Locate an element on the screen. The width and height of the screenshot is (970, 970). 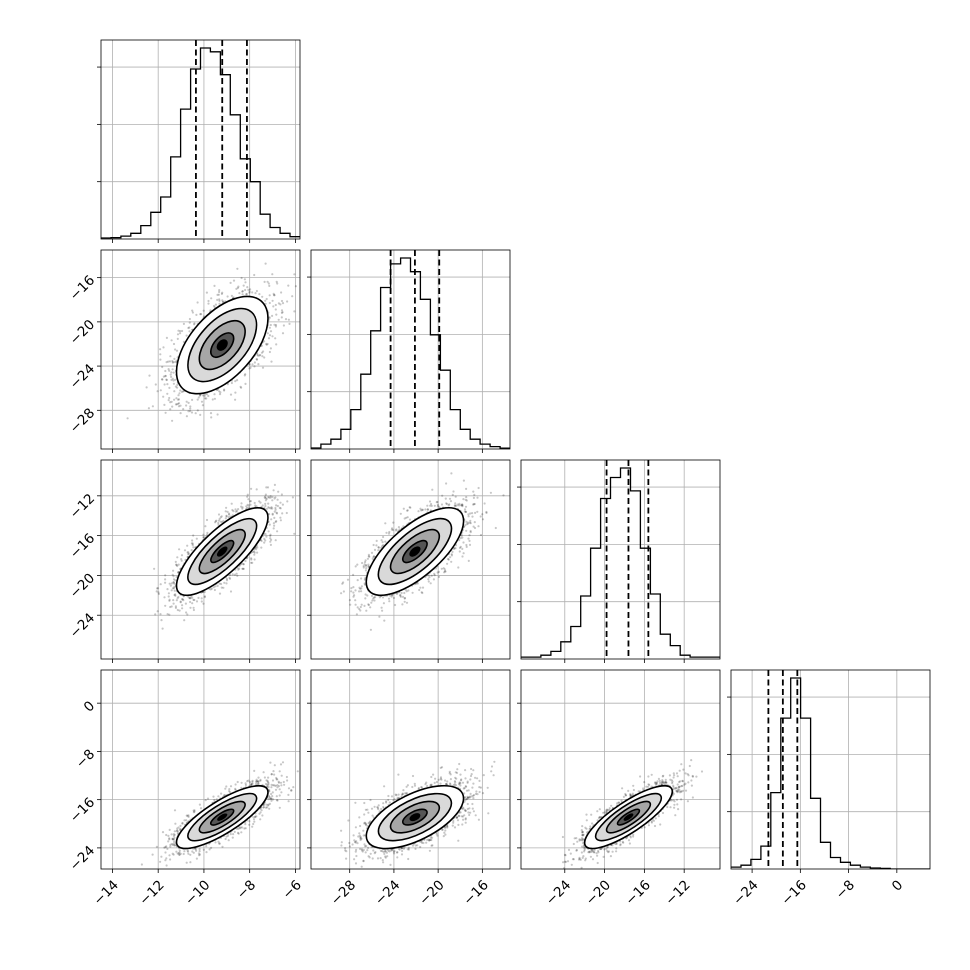
y-tick-label: −16 is located at coordinates (82, 545).